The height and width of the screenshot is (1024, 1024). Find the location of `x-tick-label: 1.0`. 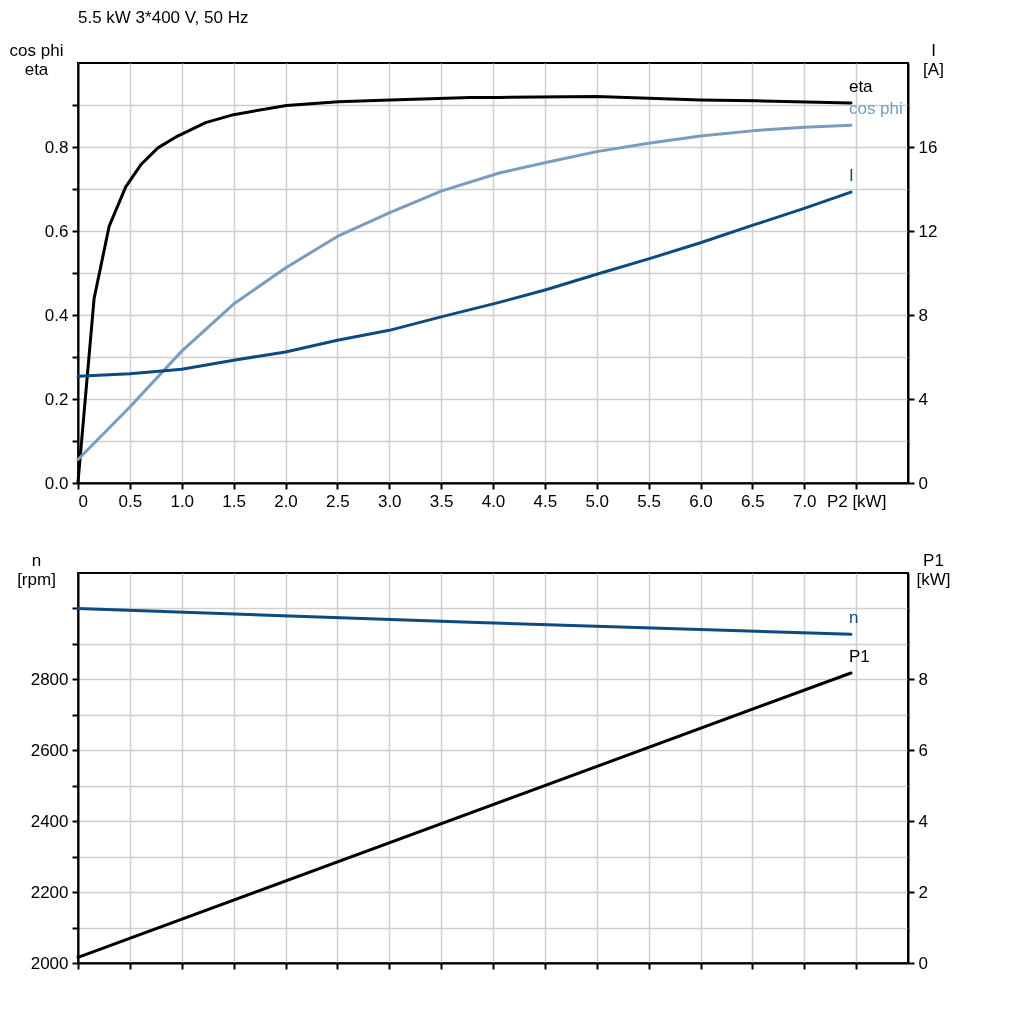

x-tick-label: 1.0 is located at coordinates (182, 501).